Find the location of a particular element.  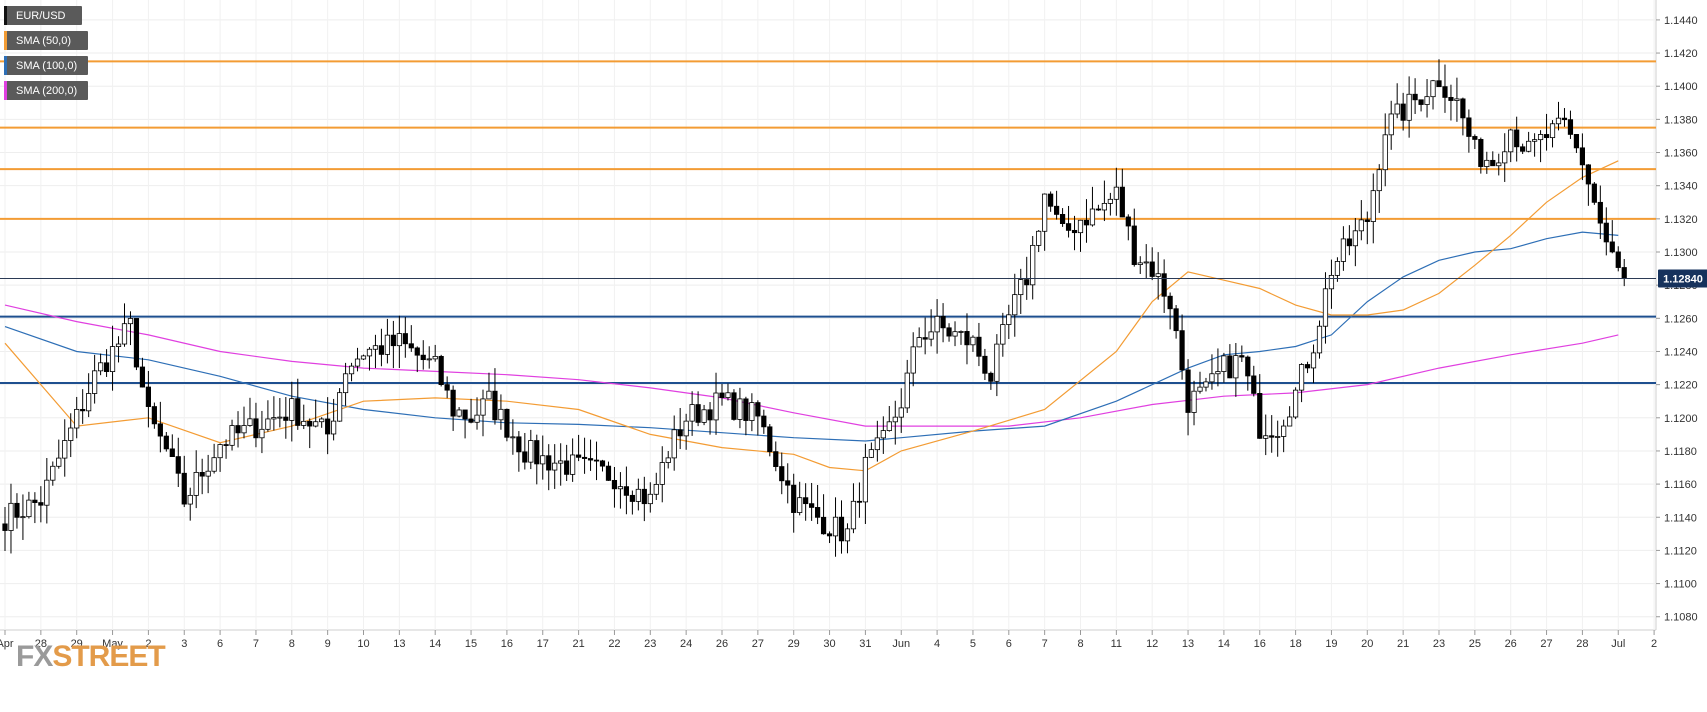

legend-label-sma200: SMA (200,0) is located at coordinates (47, 90).